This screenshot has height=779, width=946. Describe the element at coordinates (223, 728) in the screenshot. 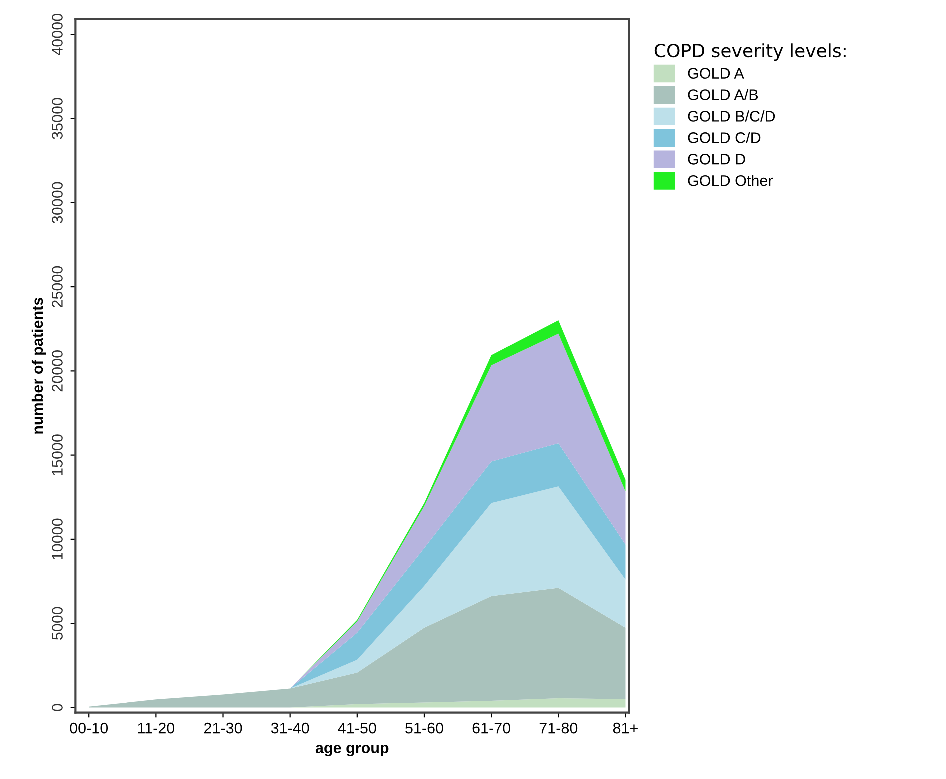

I see `x-tick-label: 21-30` at that location.